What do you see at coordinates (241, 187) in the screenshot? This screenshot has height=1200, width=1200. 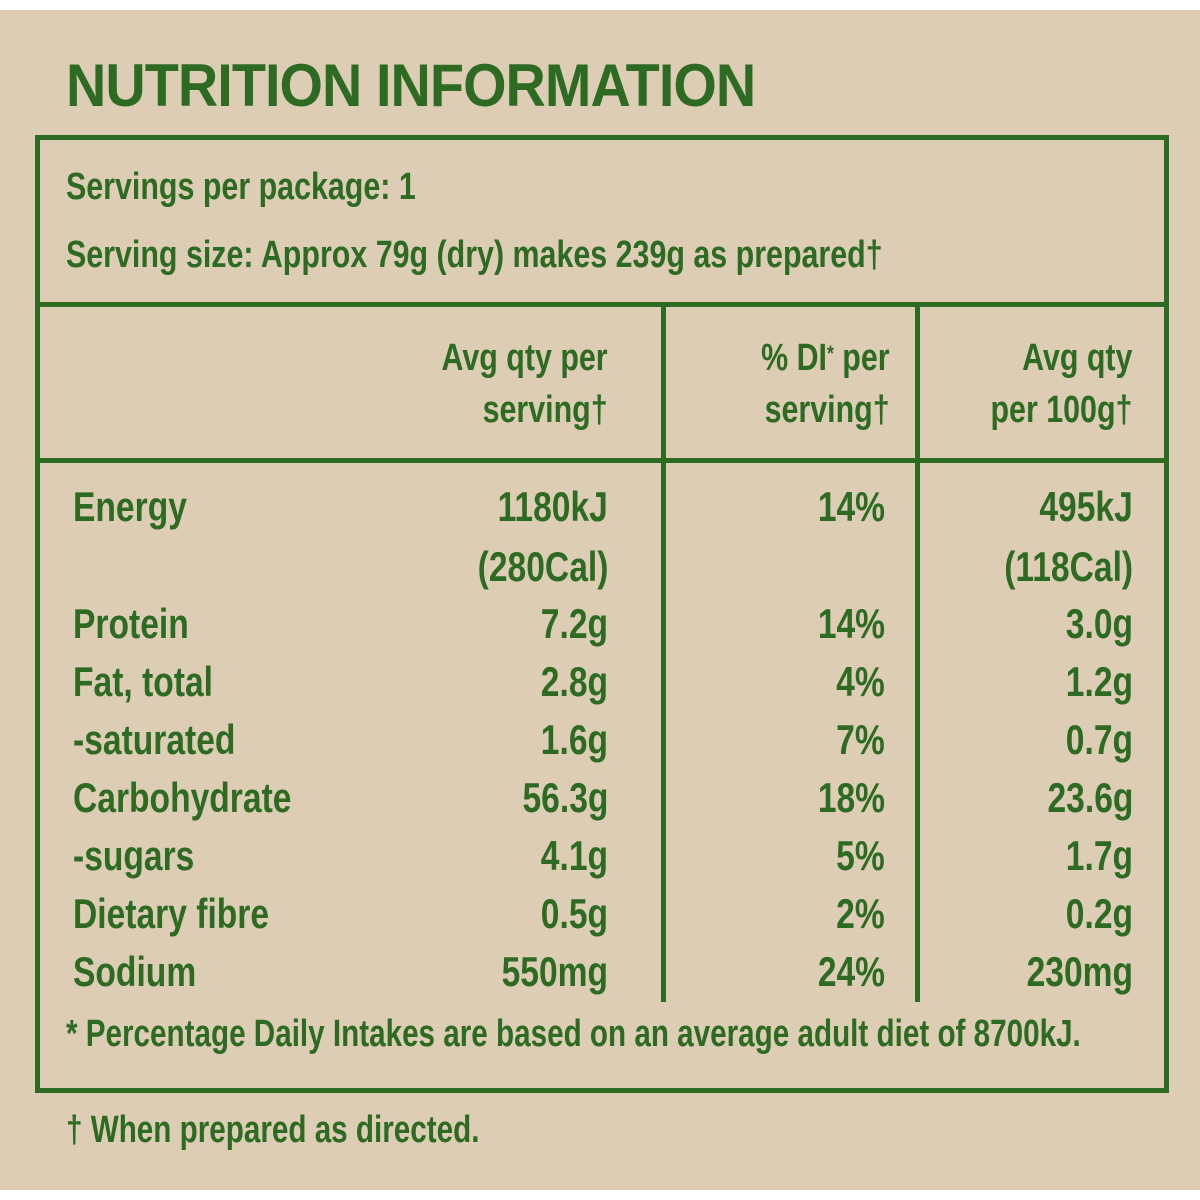 I see `servings-per-package: Servings per package: 1` at bounding box center [241, 187].